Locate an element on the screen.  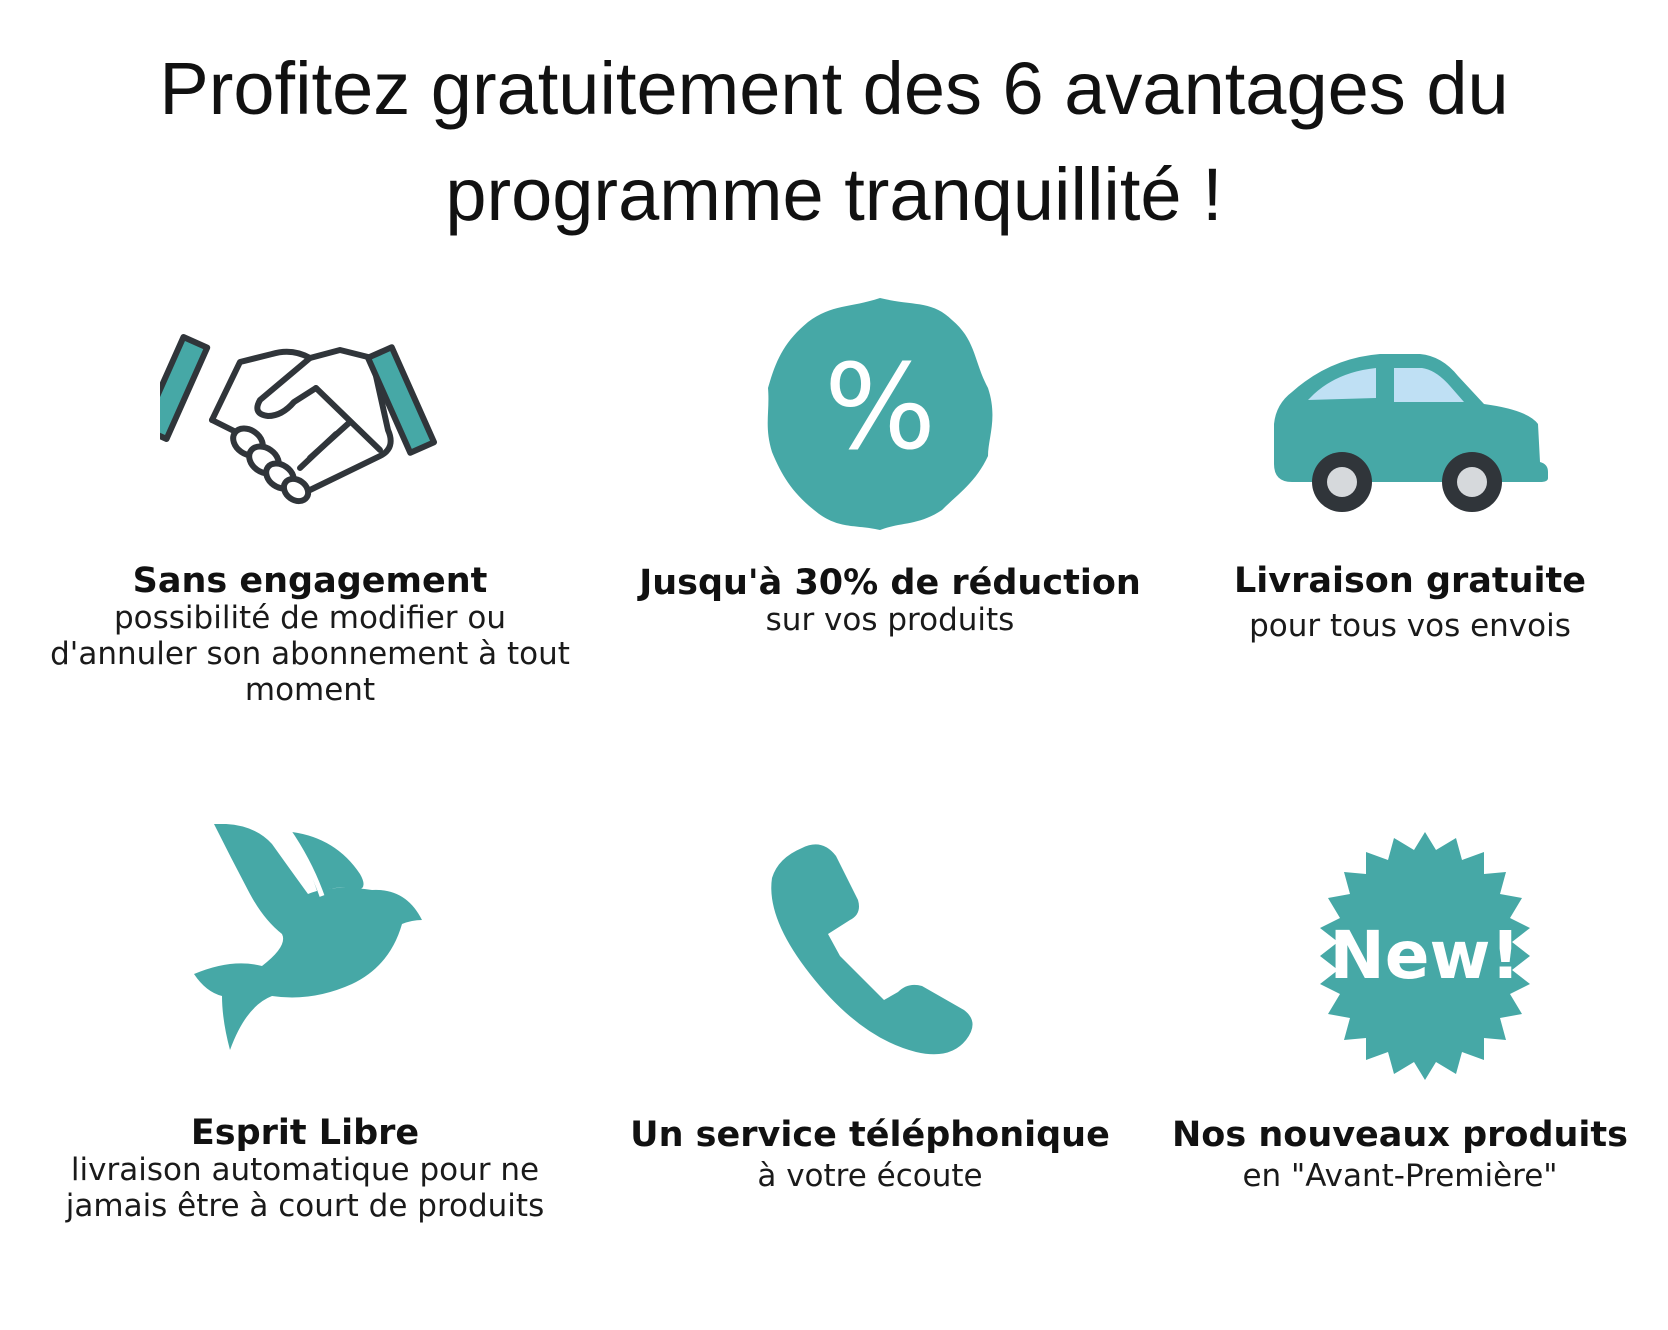
benefit-description: à votre écoute is located at coordinates (870, 1176).